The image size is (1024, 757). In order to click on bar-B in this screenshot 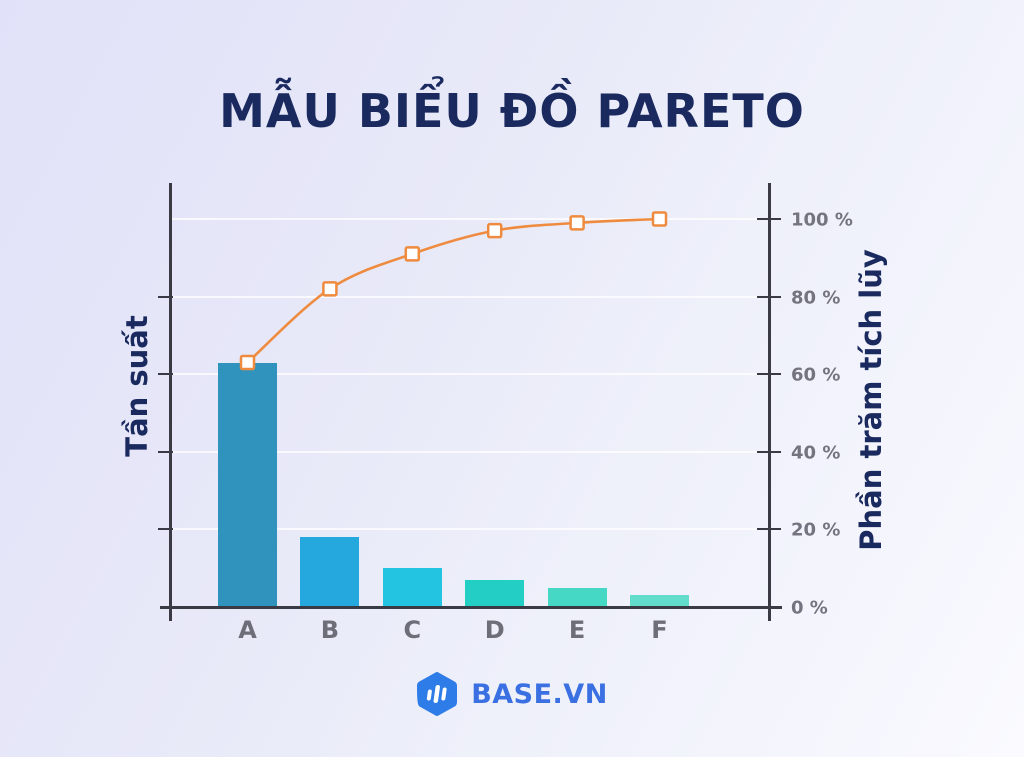, I will do `click(330, 572)`.